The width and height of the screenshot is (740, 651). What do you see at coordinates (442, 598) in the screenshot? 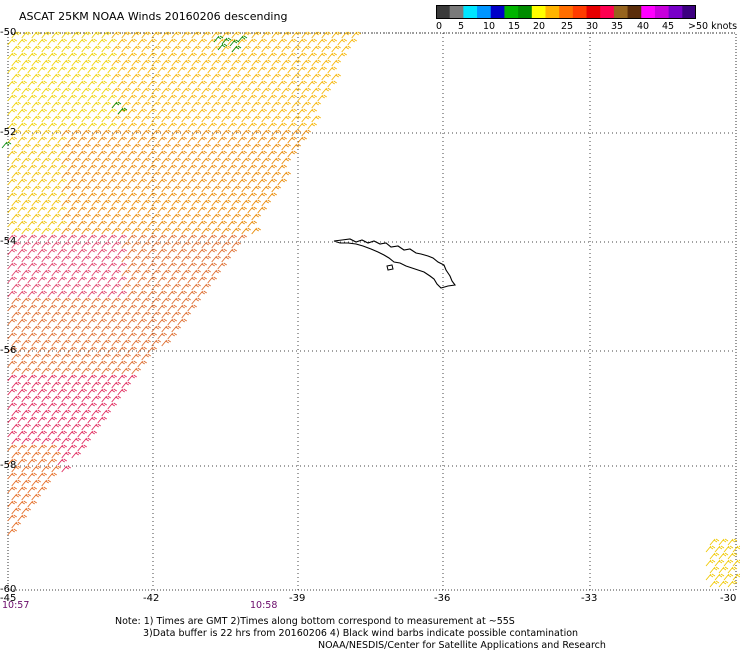
I see `lon-label: -36` at bounding box center [442, 598].